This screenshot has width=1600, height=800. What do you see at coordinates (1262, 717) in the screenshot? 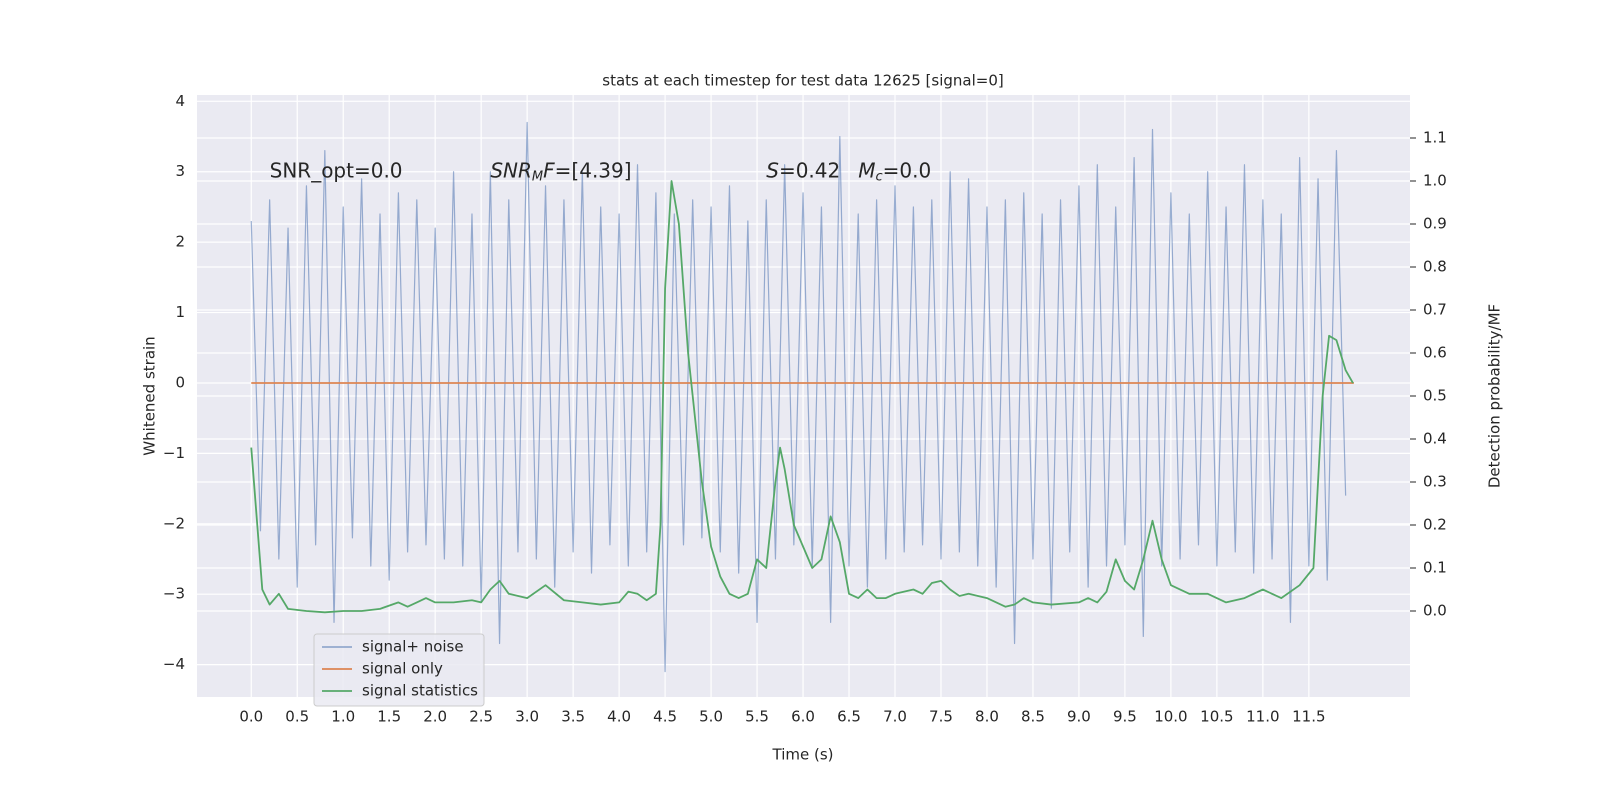
I see `x-tick-label: 11.0` at bounding box center [1262, 717].